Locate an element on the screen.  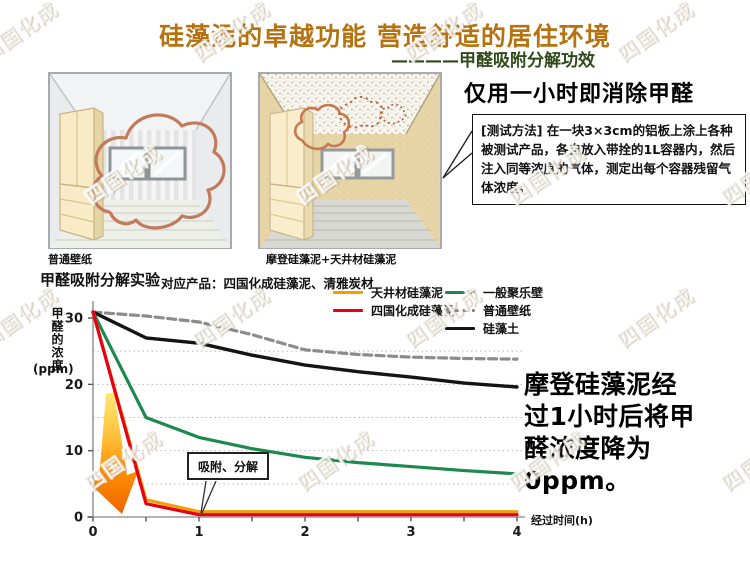
svg-text: 20 is located at coordinates (74, 385).